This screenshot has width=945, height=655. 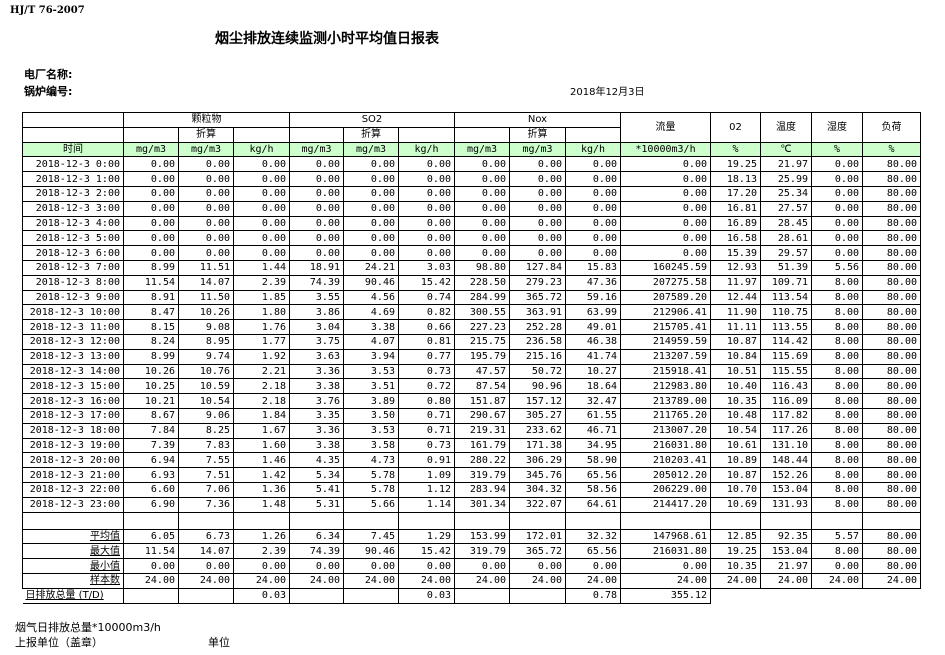 I want to click on stat-value-cell: 0.00, so click(x=316, y=566).